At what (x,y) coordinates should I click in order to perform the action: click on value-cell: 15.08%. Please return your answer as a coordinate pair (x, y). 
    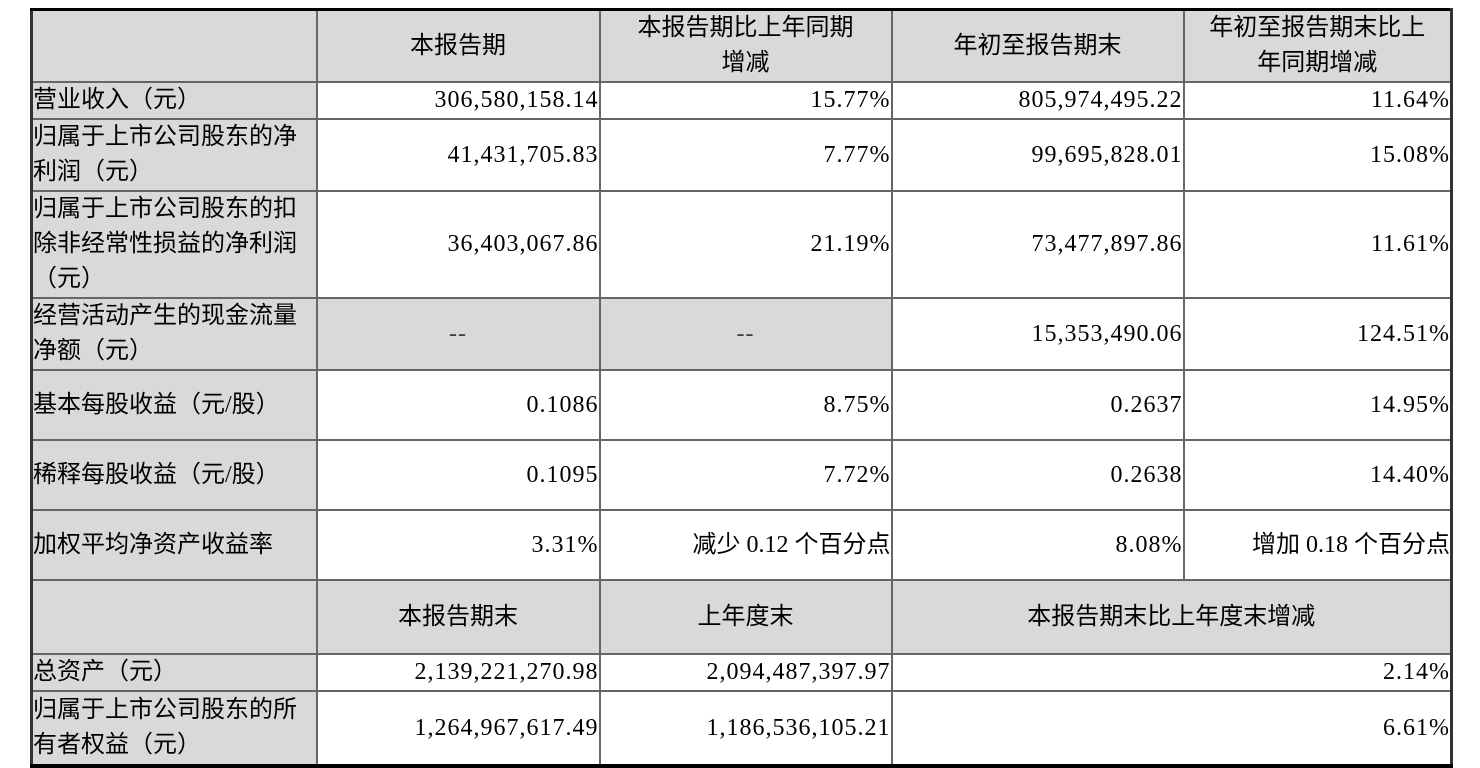
    Looking at the image, I should click on (1317, 155).